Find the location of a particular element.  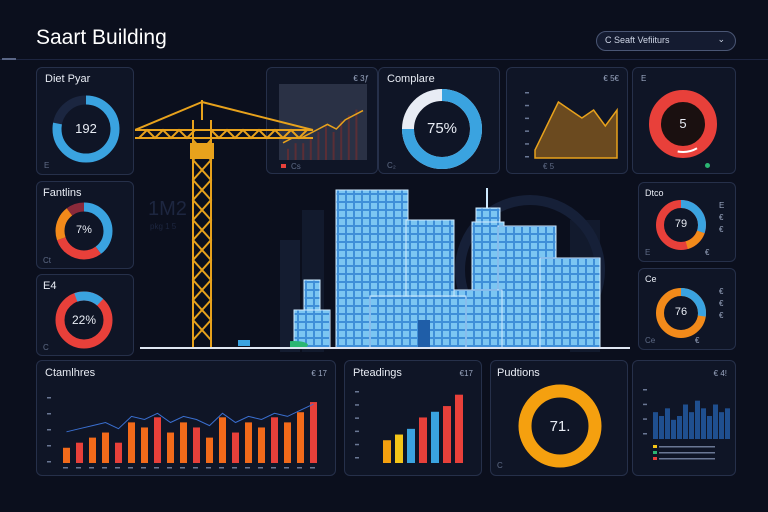

panel-bottom-4: € 4! is located at coordinates (684, 418).